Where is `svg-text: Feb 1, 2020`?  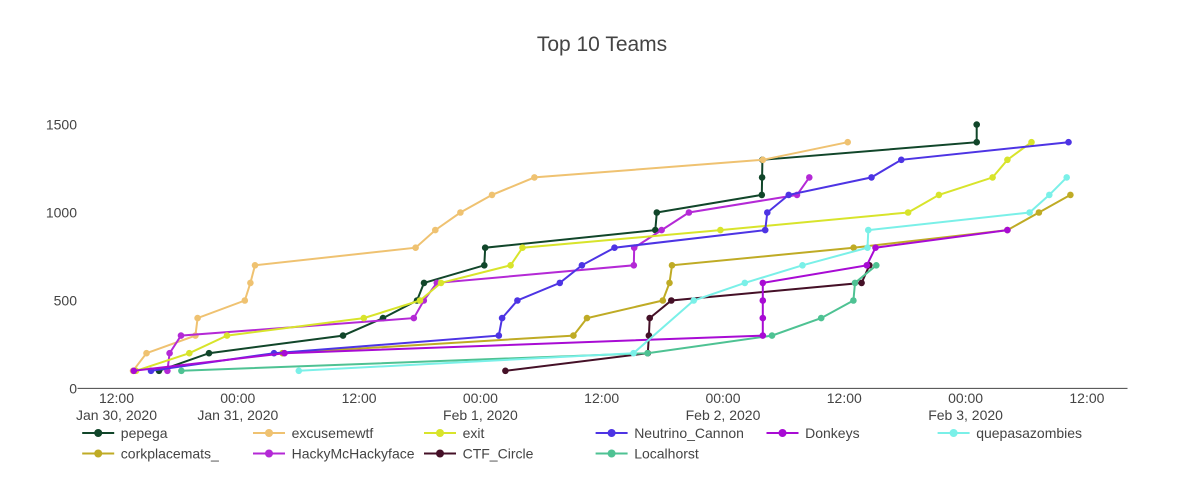 svg-text: Feb 1, 2020 is located at coordinates (480, 415).